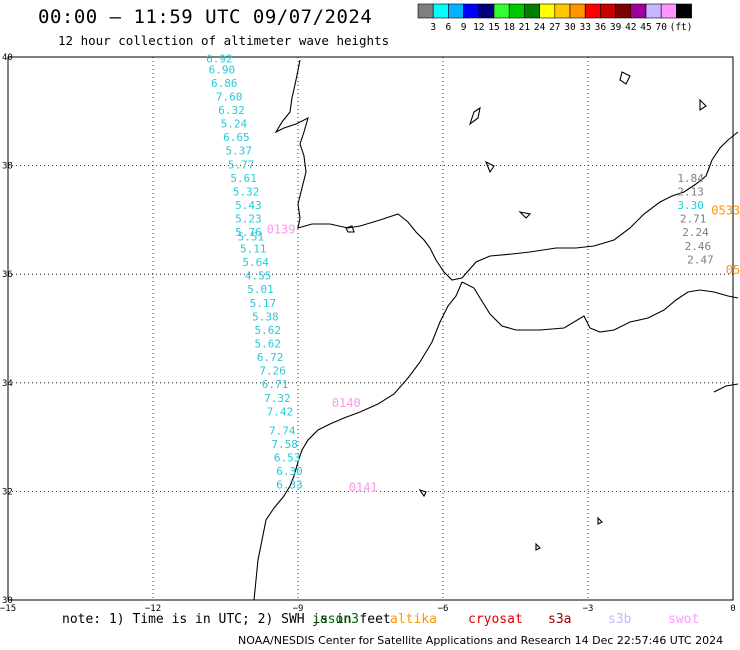 The image size is (740, 650). Describe the element at coordinates (335, 619) in the screenshot. I see `mission-jason3: jason3` at that location.